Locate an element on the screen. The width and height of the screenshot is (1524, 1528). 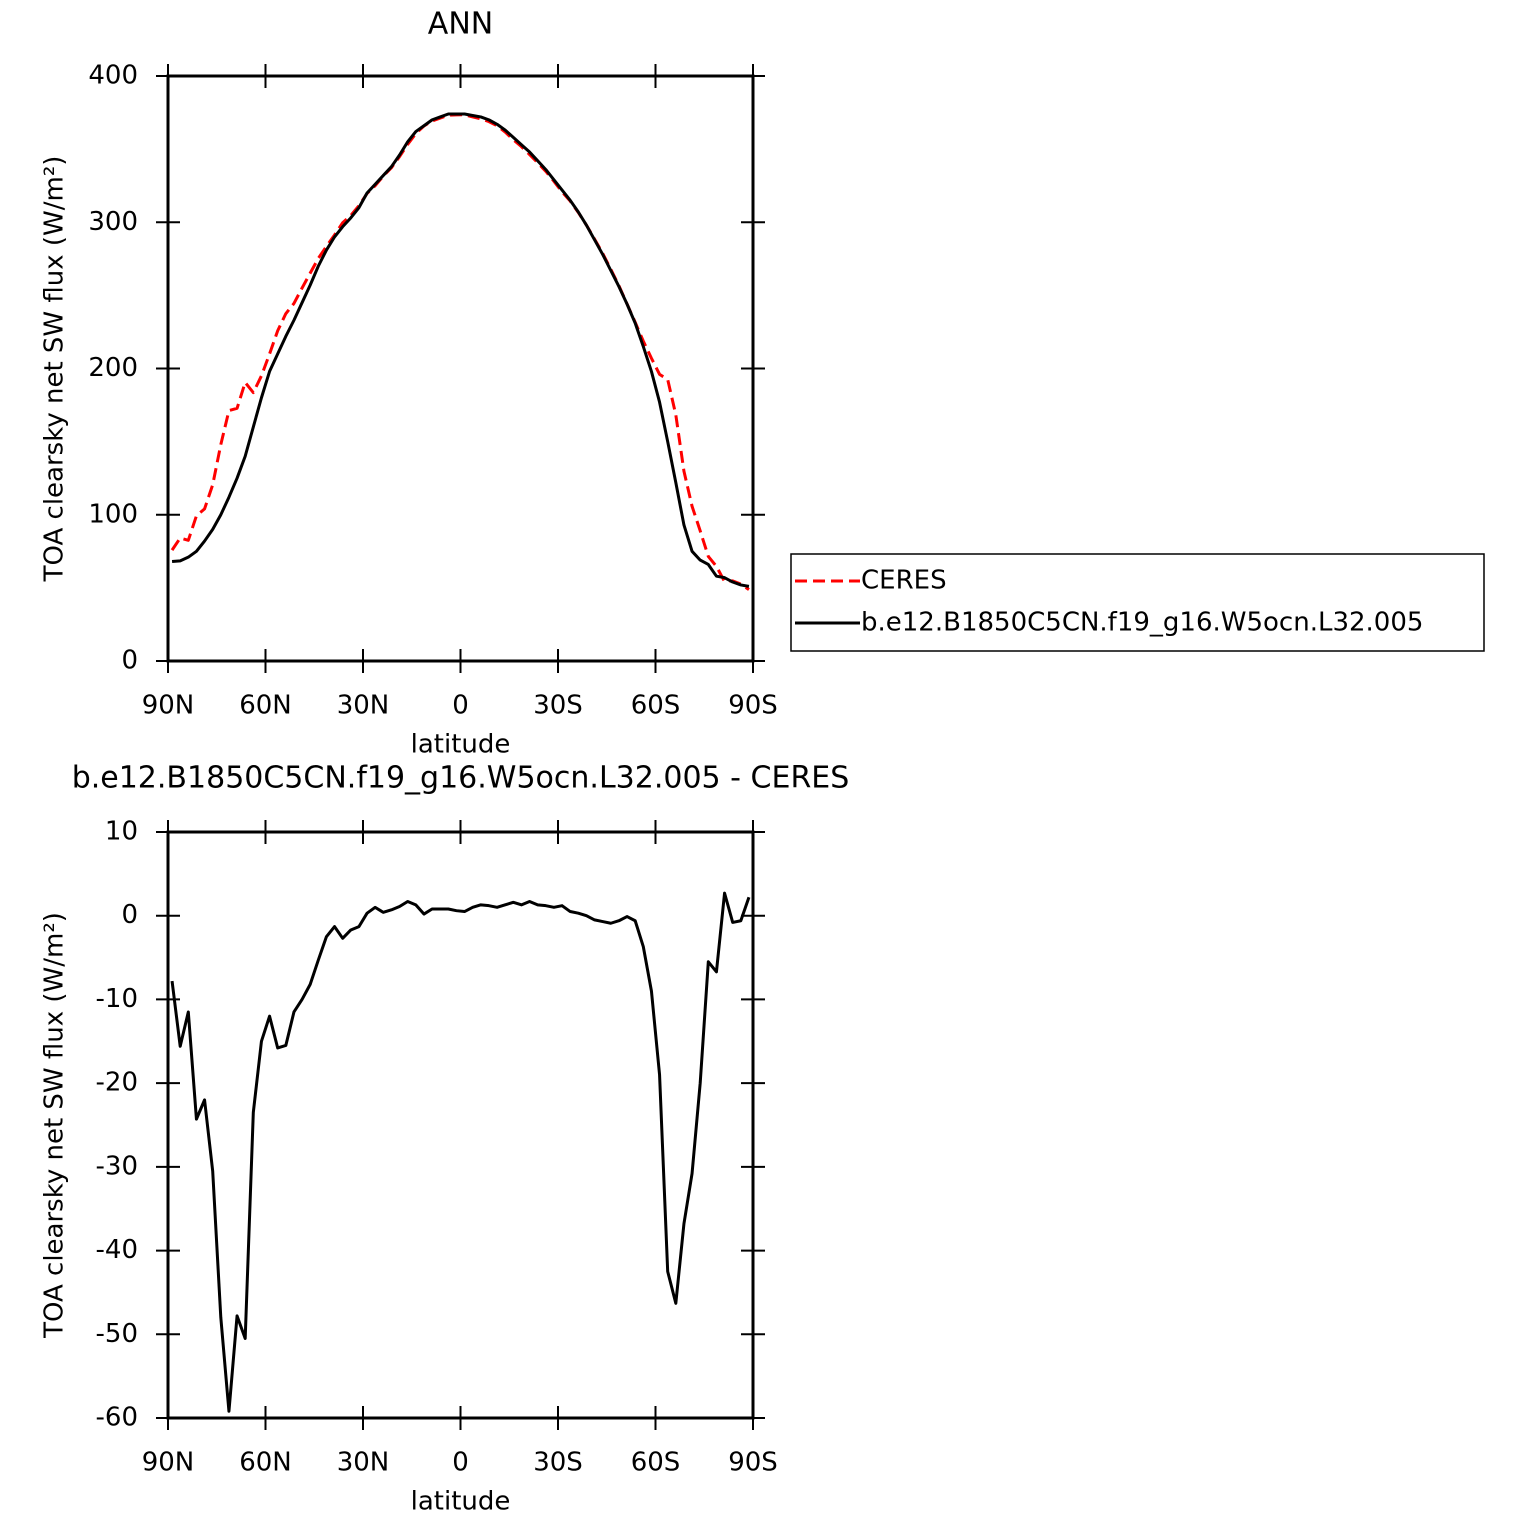
y-tick-label: -30 is located at coordinates (117, 1166).